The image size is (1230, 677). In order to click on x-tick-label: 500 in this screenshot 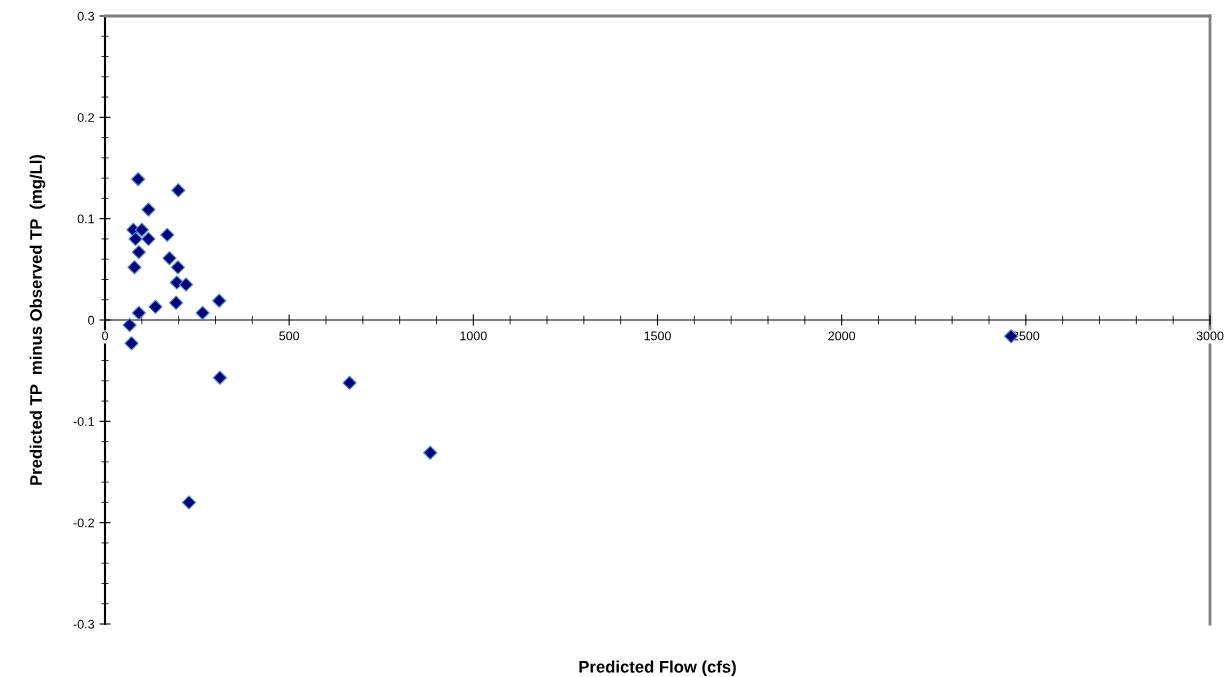, I will do `click(289, 336)`.